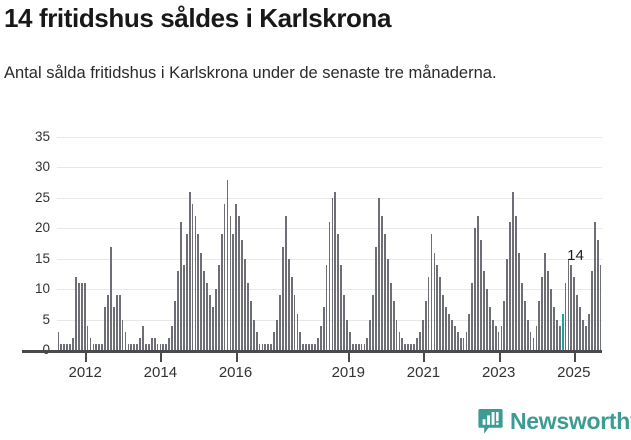  I want to click on y-axis-tick-label: 15, so click(42, 258).